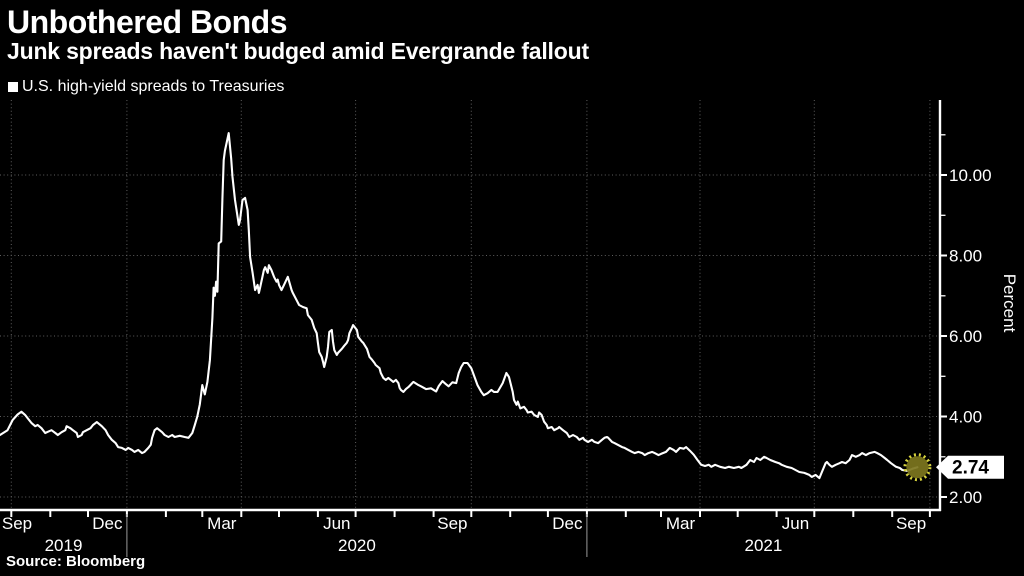 The width and height of the screenshot is (1024, 576). What do you see at coordinates (76, 561) in the screenshot?
I see `source-credit: Source: Bloomberg` at bounding box center [76, 561].